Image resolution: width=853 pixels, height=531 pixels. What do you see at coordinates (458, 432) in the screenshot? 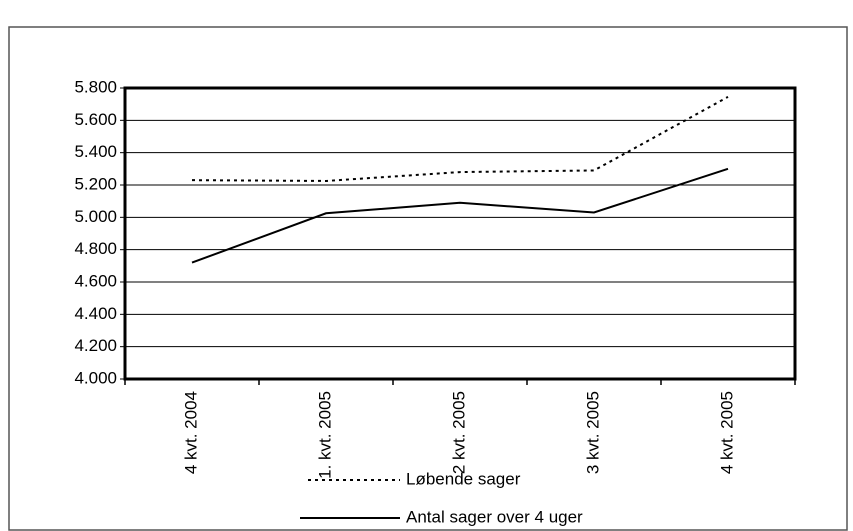
I see `x-tick-label: 2 kvt. 2005` at bounding box center [458, 432].